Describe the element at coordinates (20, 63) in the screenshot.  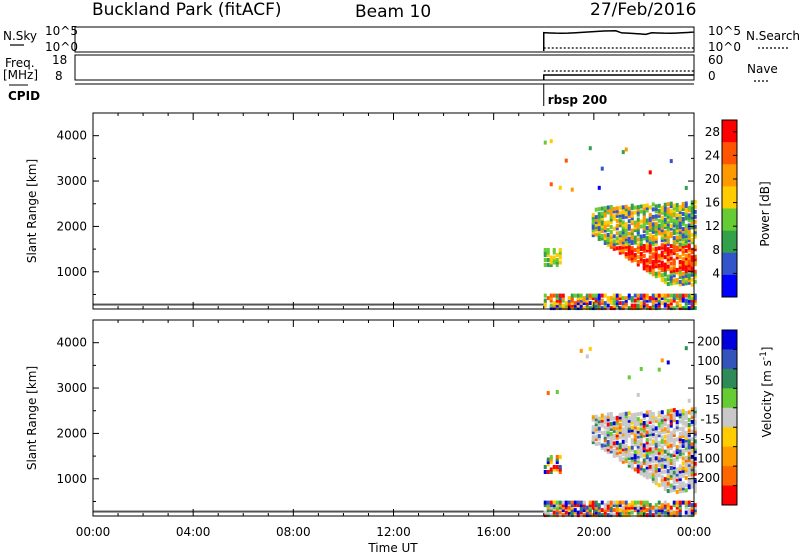
I see `freq-label: Freq.` at that location.